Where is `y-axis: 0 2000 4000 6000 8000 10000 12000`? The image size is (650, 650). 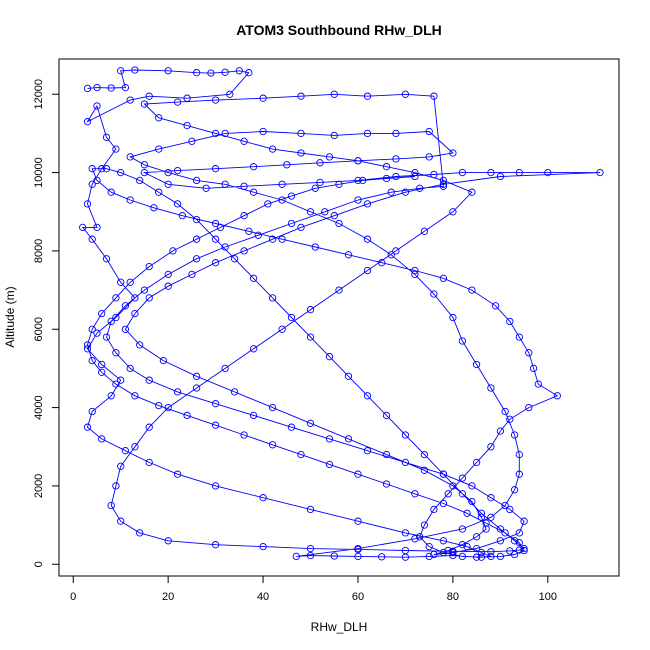 y-axis: 0 2000 4000 6000 8000 10000 12000 is located at coordinates (46, 323).